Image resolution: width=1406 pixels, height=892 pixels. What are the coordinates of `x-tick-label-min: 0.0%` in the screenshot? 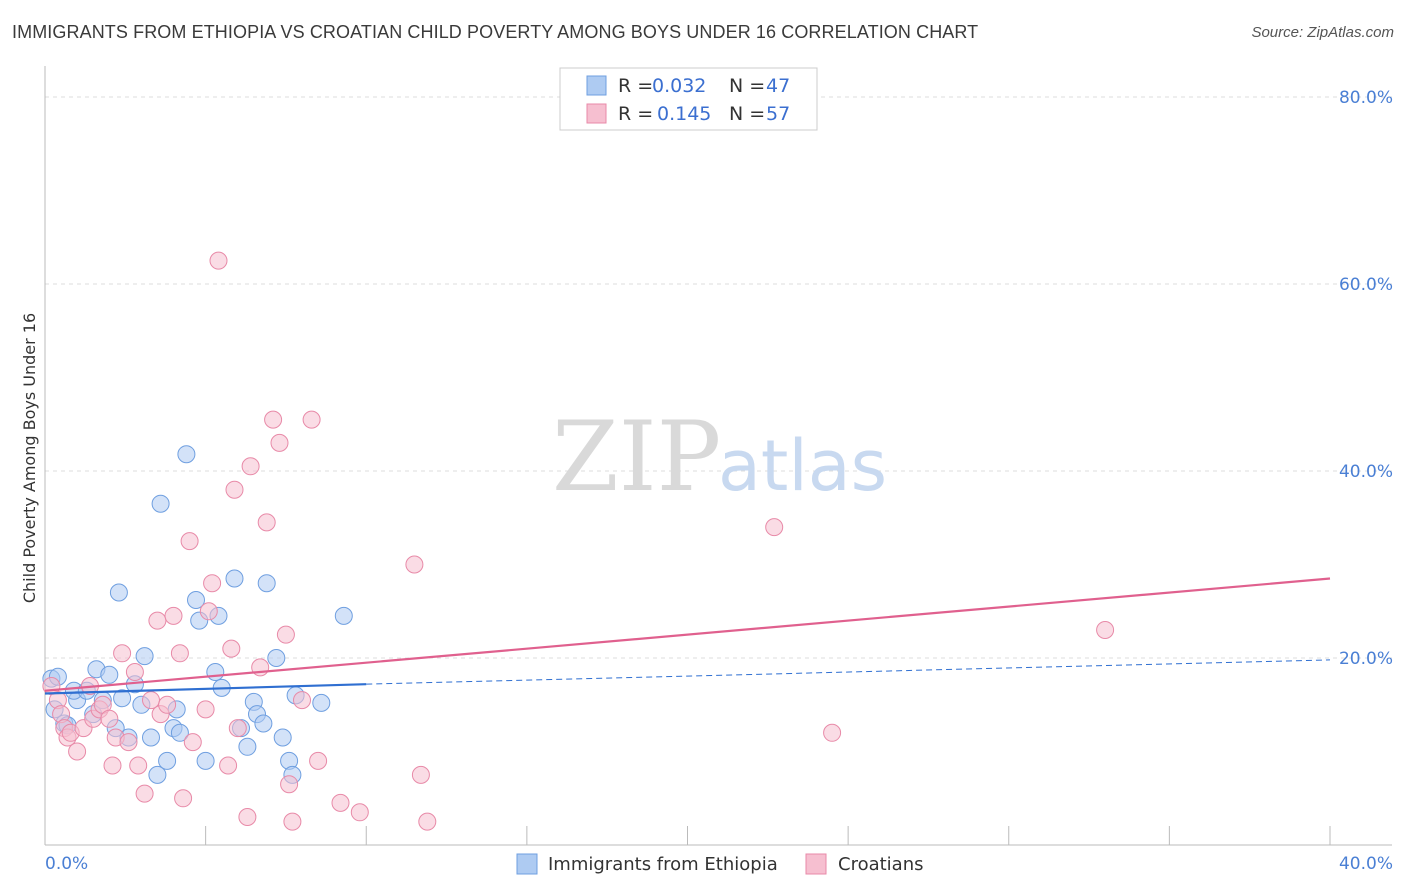 It's located at (66, 864).